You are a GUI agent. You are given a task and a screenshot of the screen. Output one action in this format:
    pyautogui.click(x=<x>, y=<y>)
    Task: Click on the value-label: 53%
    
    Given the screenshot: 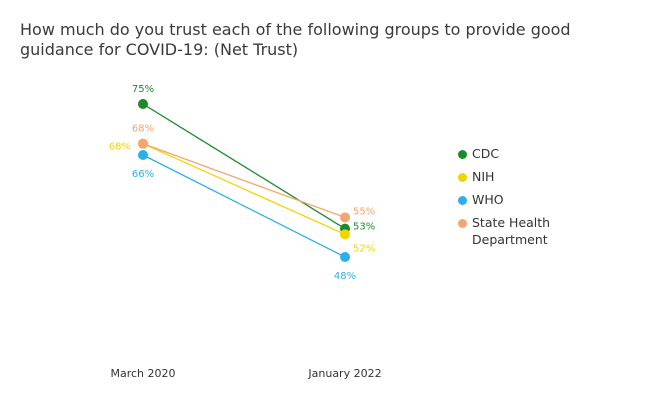 What is the action you would take?
    pyautogui.click(x=364, y=227)
    